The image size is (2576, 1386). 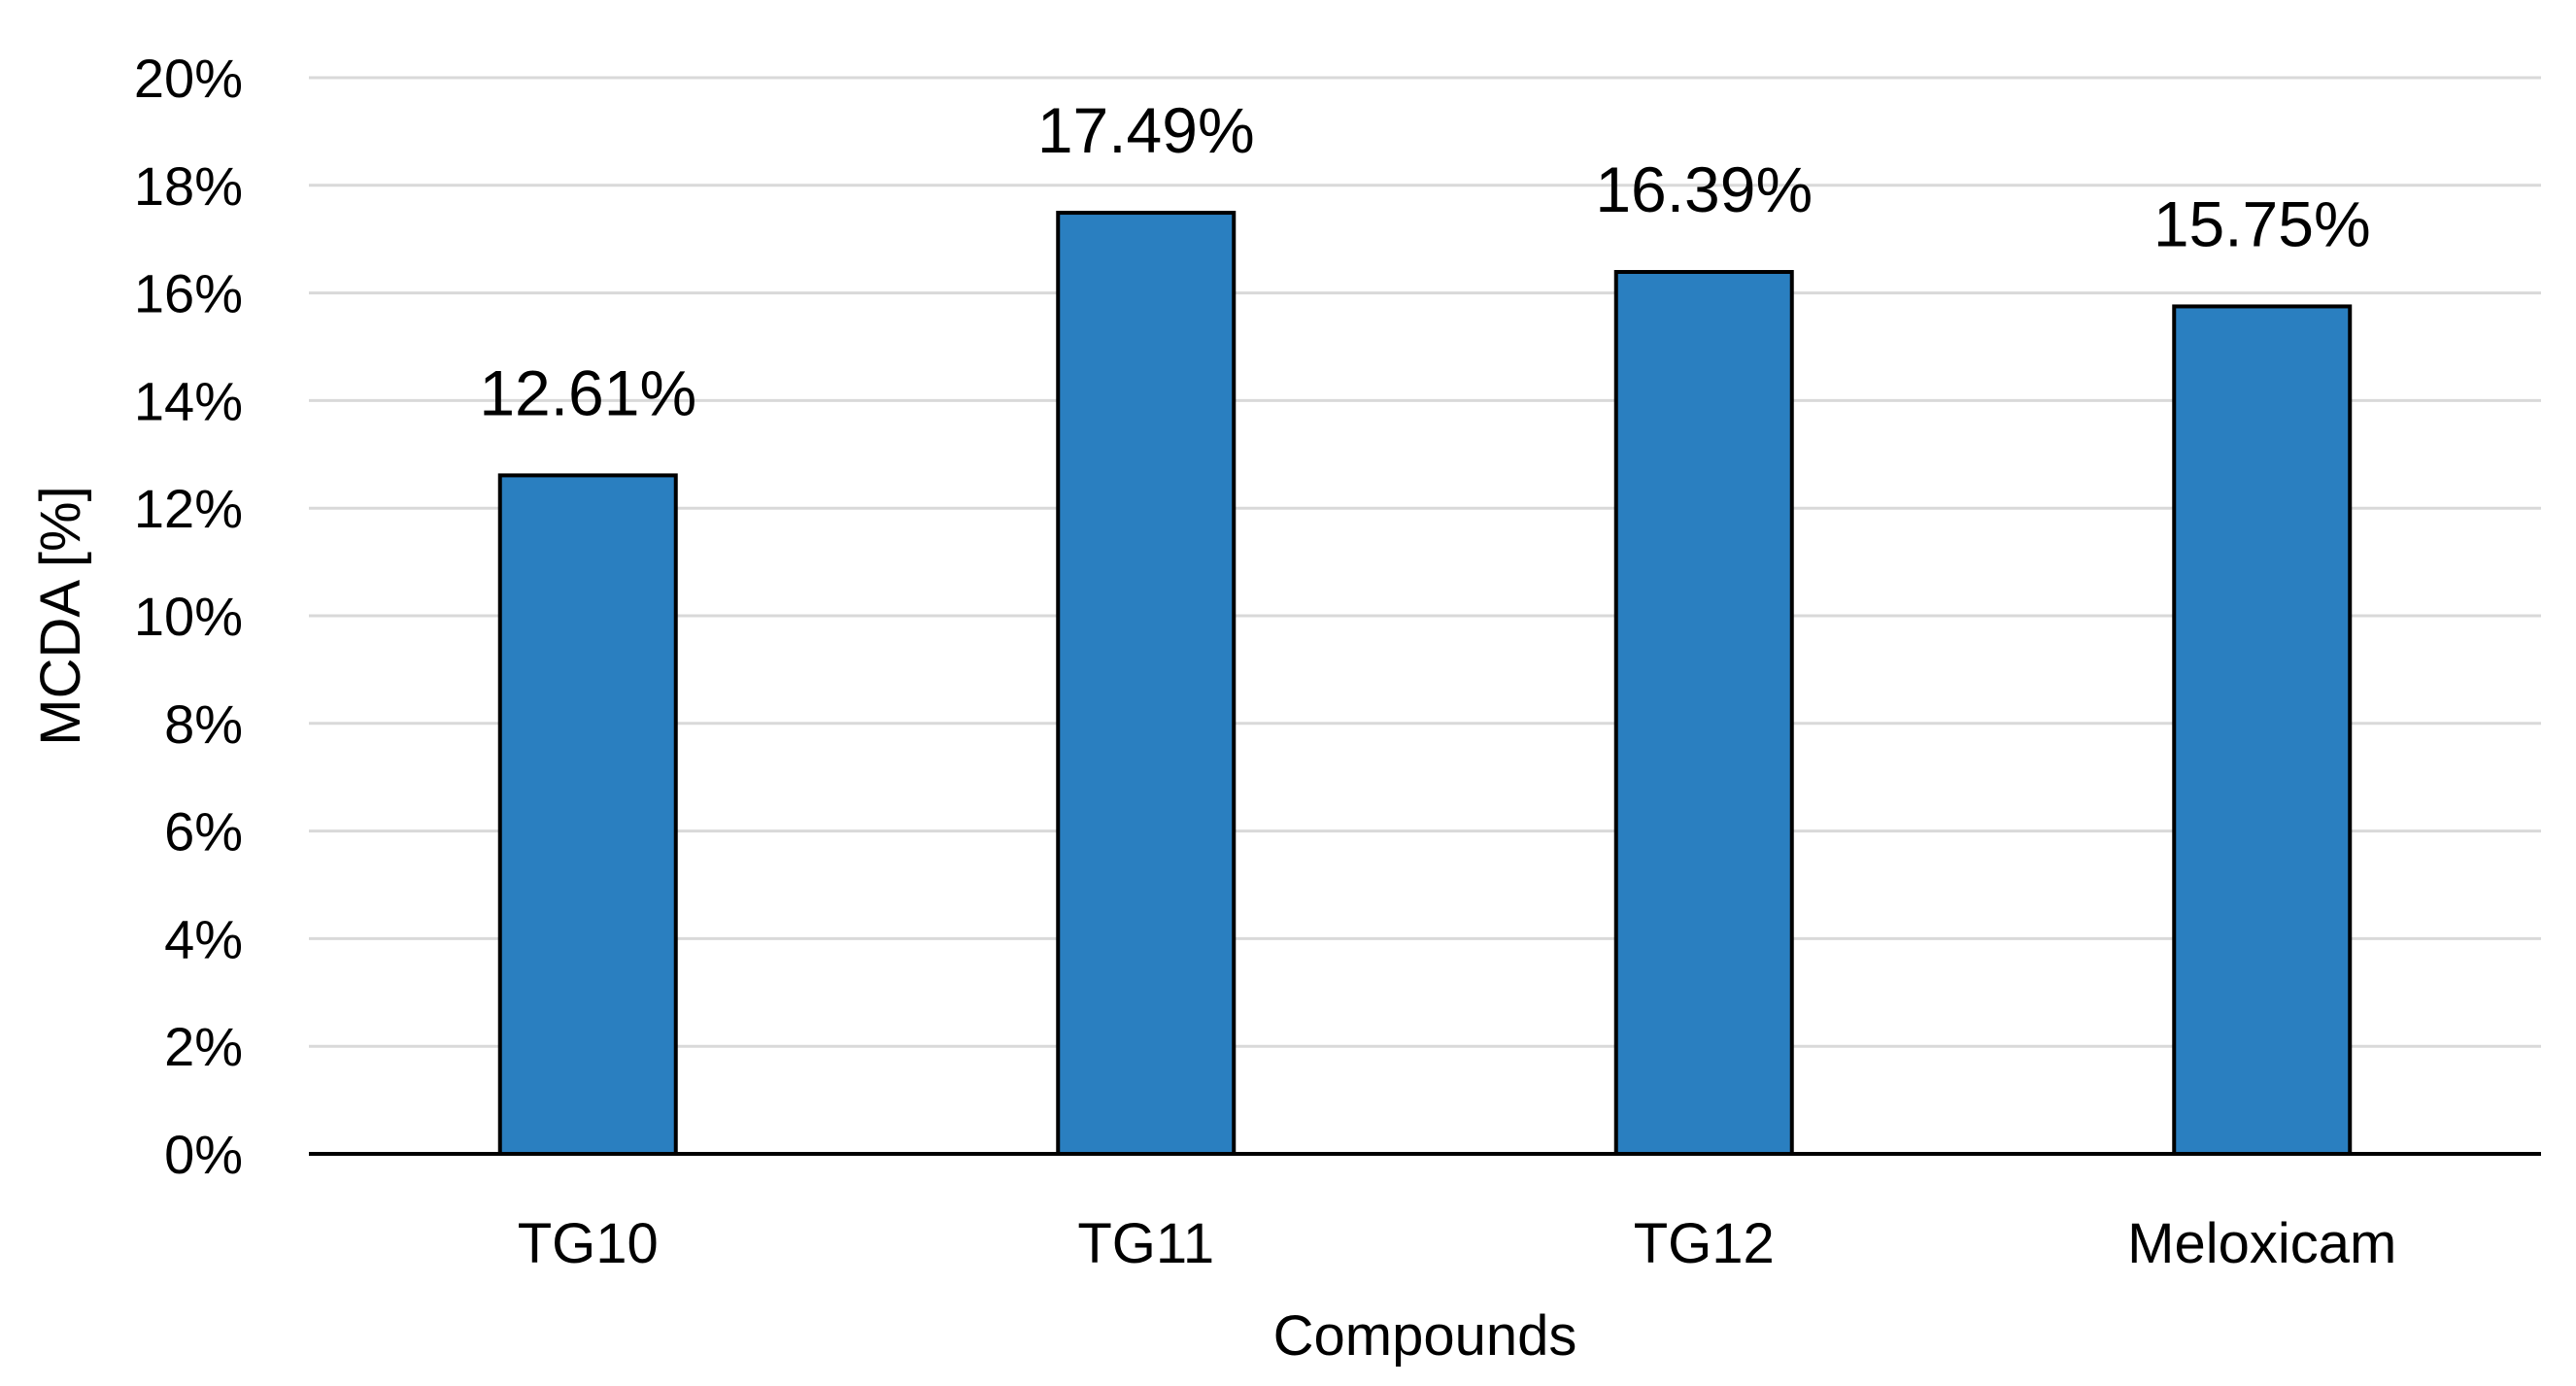 I want to click on y-tick-label: 2%, so click(x=203, y=1046).